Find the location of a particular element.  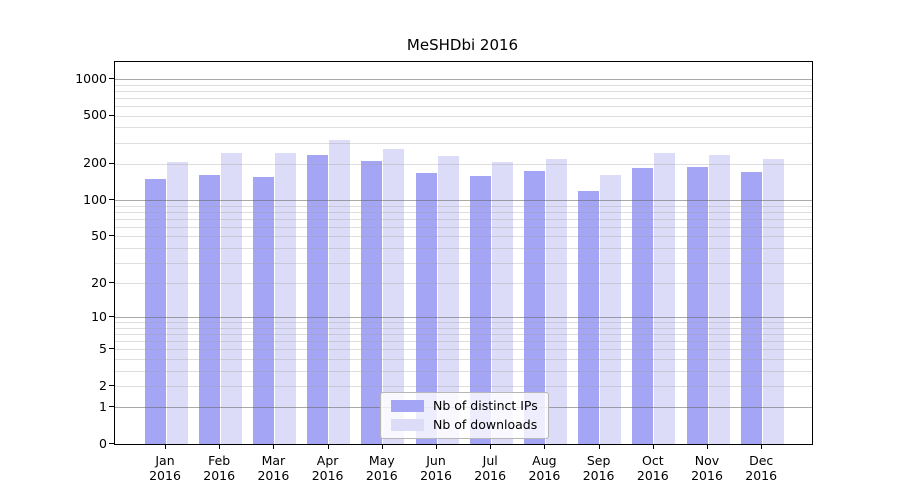

x-tick-label: Jan 2016 is located at coordinates (165, 468).